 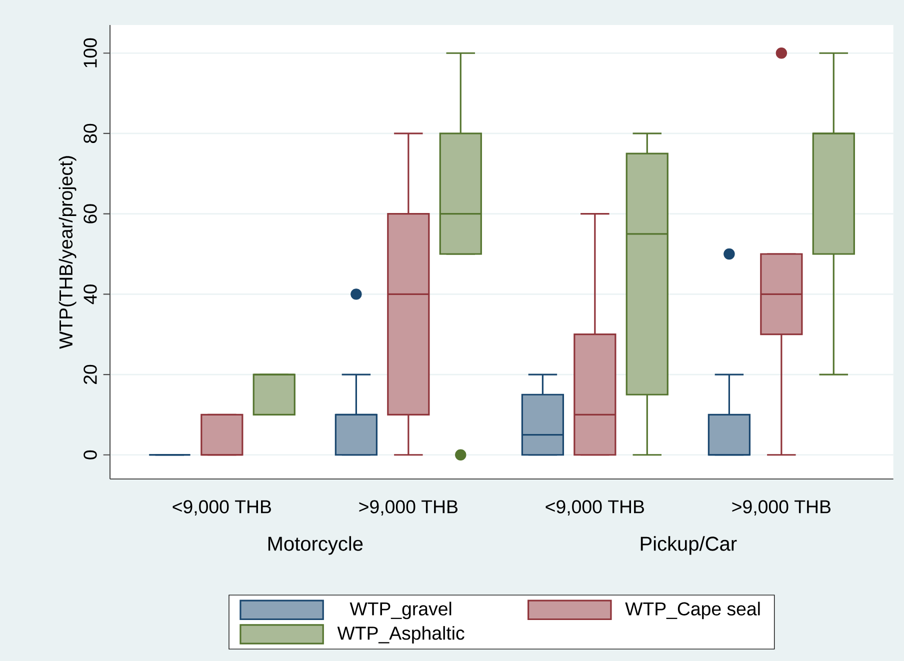 What do you see at coordinates (692, 611) in the screenshot?
I see `legend-label: WTP_Cape seal` at bounding box center [692, 611].